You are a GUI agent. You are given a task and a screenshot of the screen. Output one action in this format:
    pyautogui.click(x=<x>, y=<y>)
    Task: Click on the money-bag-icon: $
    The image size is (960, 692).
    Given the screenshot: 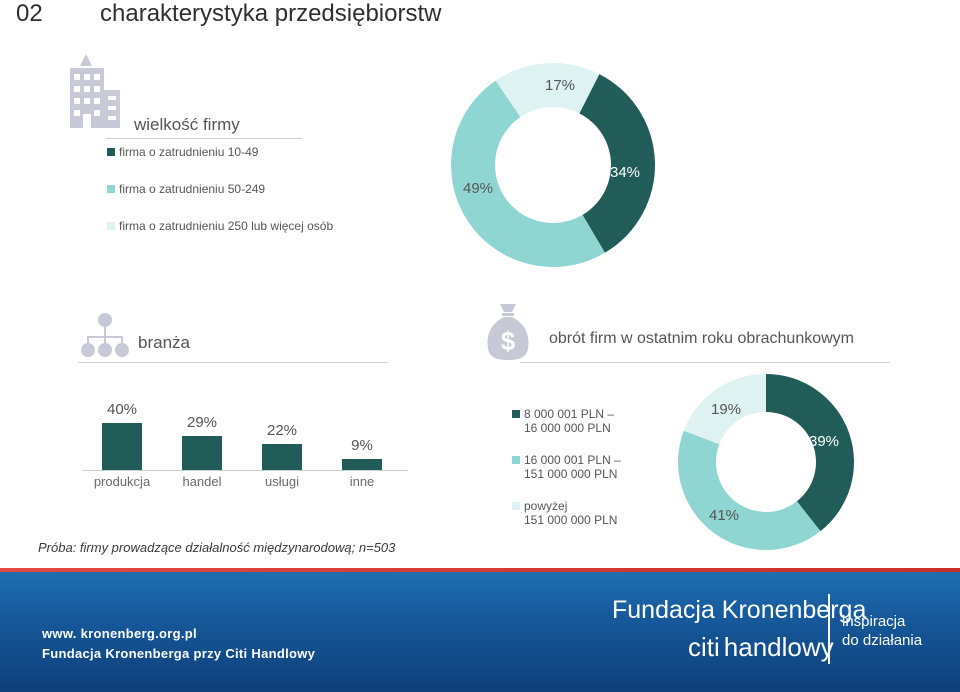 What is the action you would take?
    pyautogui.click(x=508, y=332)
    